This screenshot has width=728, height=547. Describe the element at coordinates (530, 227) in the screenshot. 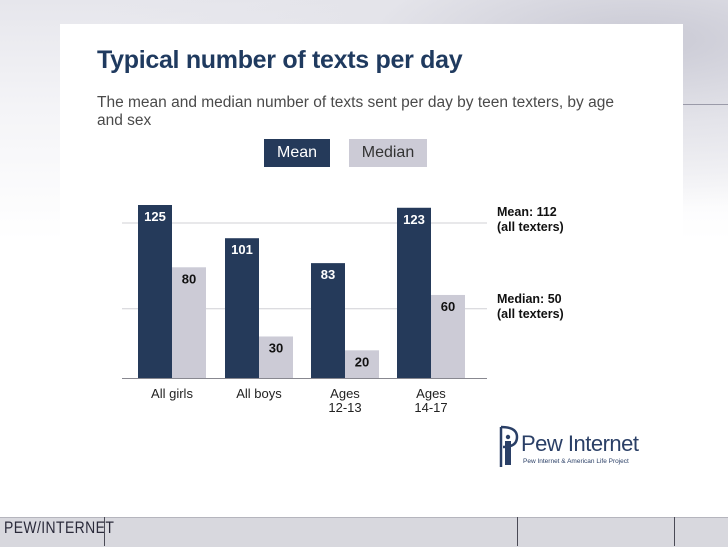

I see `mean-reference-note: (all texters)` at that location.